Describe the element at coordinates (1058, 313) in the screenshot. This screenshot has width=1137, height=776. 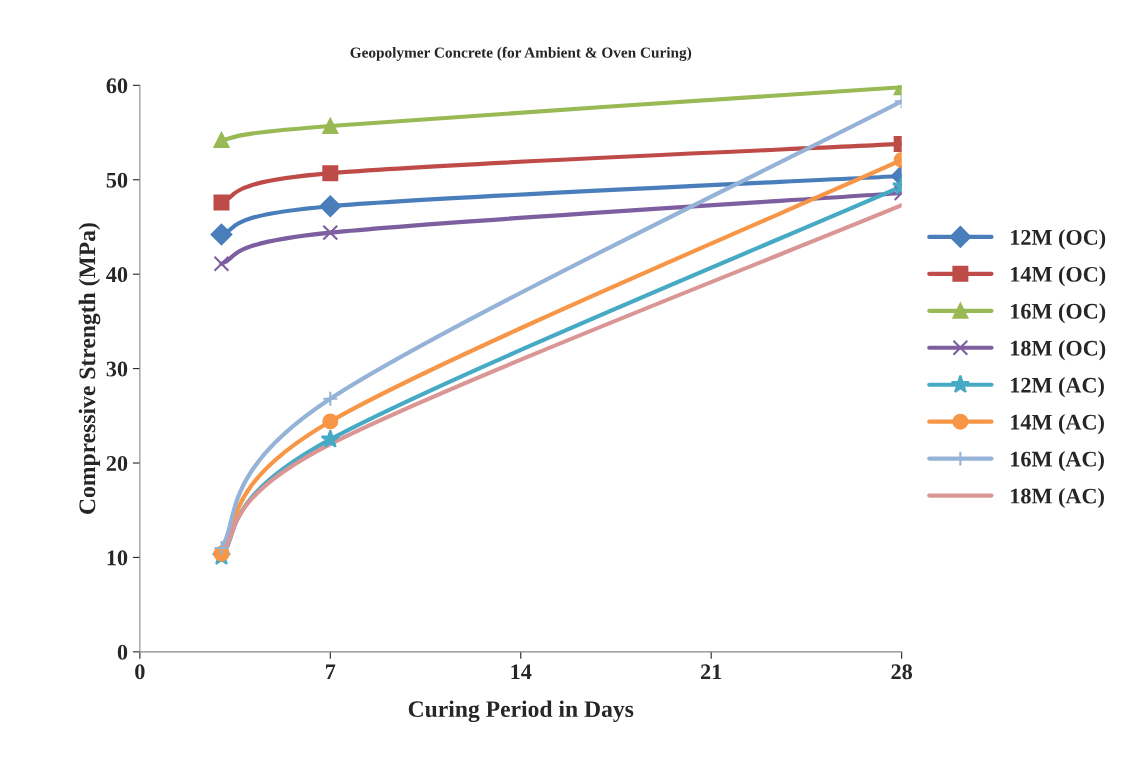
I see `legend-label: 16M (OC)` at that location.